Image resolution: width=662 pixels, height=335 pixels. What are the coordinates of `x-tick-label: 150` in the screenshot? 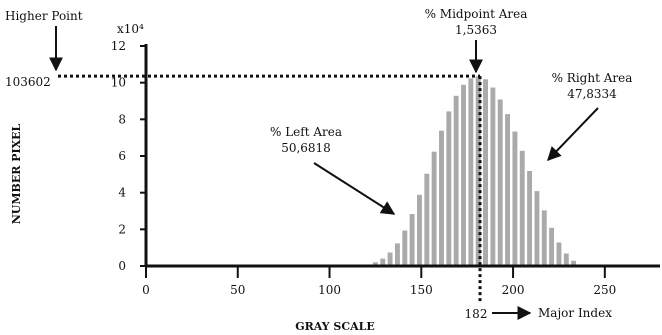 It's located at (421, 290).